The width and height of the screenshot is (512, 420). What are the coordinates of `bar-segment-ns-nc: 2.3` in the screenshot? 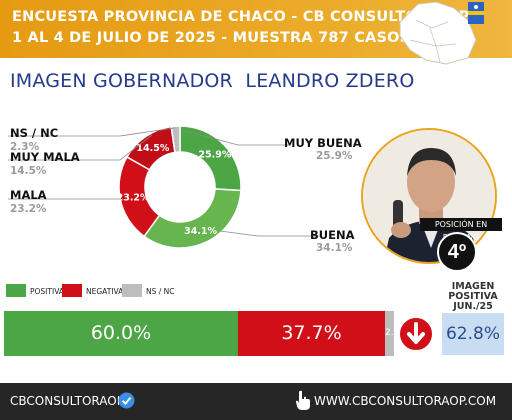 It's located at (392, 333).